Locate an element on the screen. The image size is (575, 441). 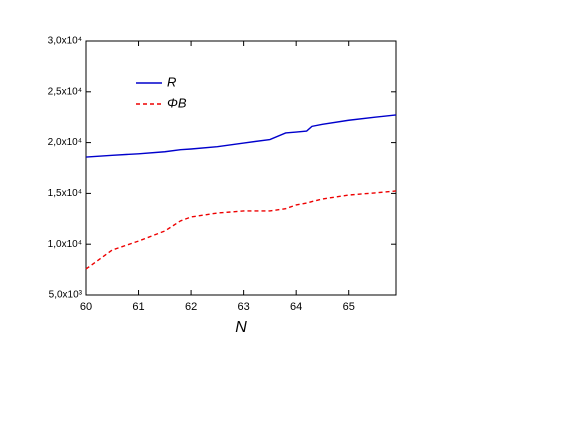
x-axis-label: N is located at coordinates (241, 327).